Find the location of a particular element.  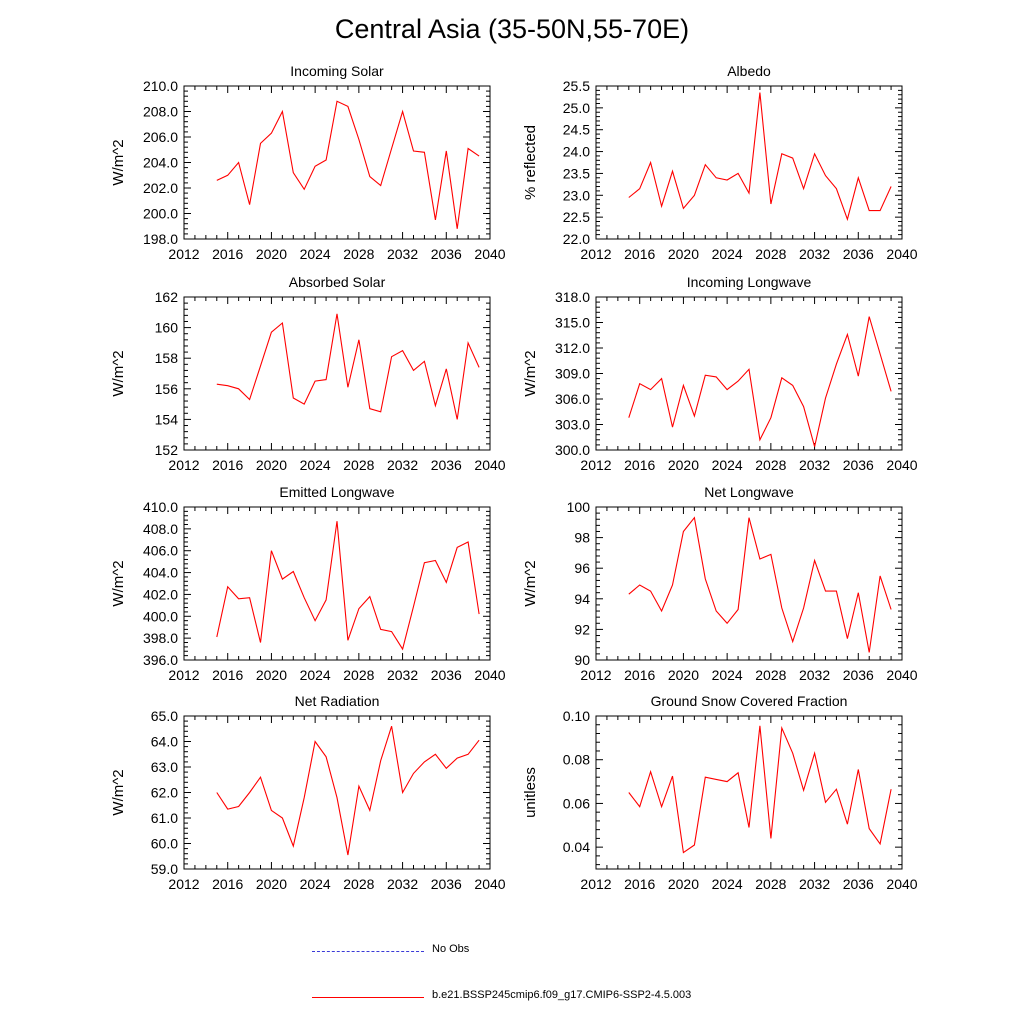

y-tick-label: 400.0 is located at coordinates (160, 616).